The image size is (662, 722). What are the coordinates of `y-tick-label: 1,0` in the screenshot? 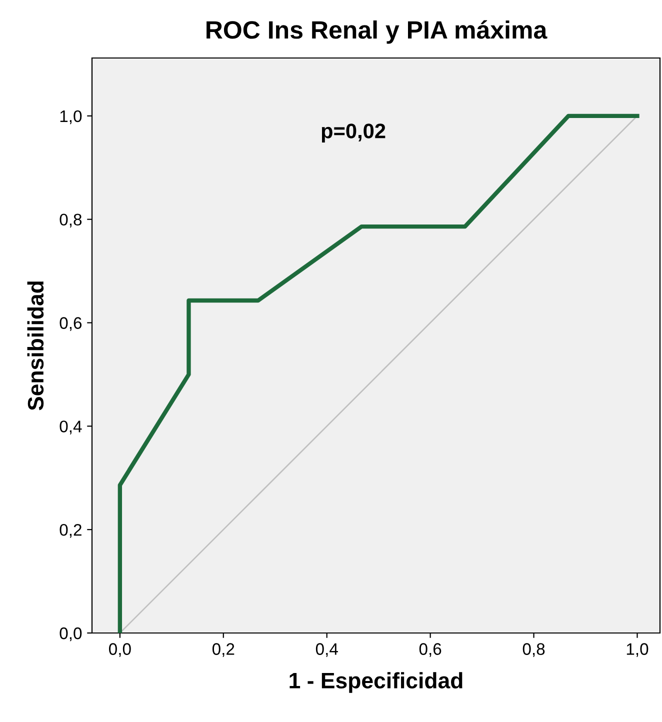 It's located at (71, 117).